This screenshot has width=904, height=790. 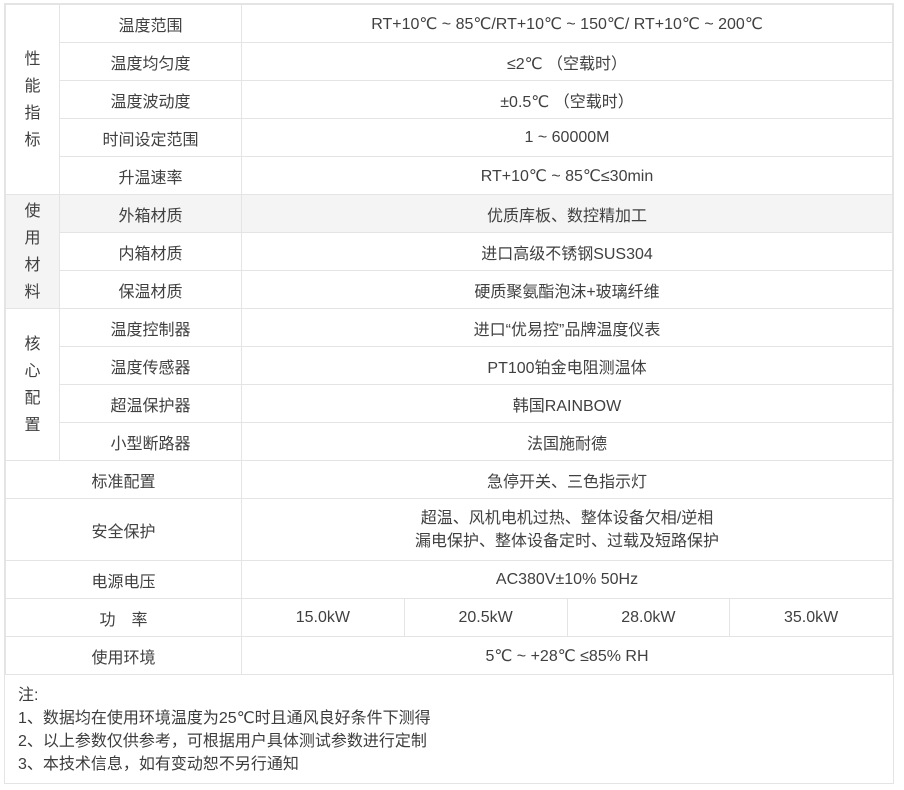 What do you see at coordinates (567, 289) in the screenshot?
I see `spec-value-insulation-material: 硬质聚氨酯泡沫+玻璃纤维` at bounding box center [567, 289].